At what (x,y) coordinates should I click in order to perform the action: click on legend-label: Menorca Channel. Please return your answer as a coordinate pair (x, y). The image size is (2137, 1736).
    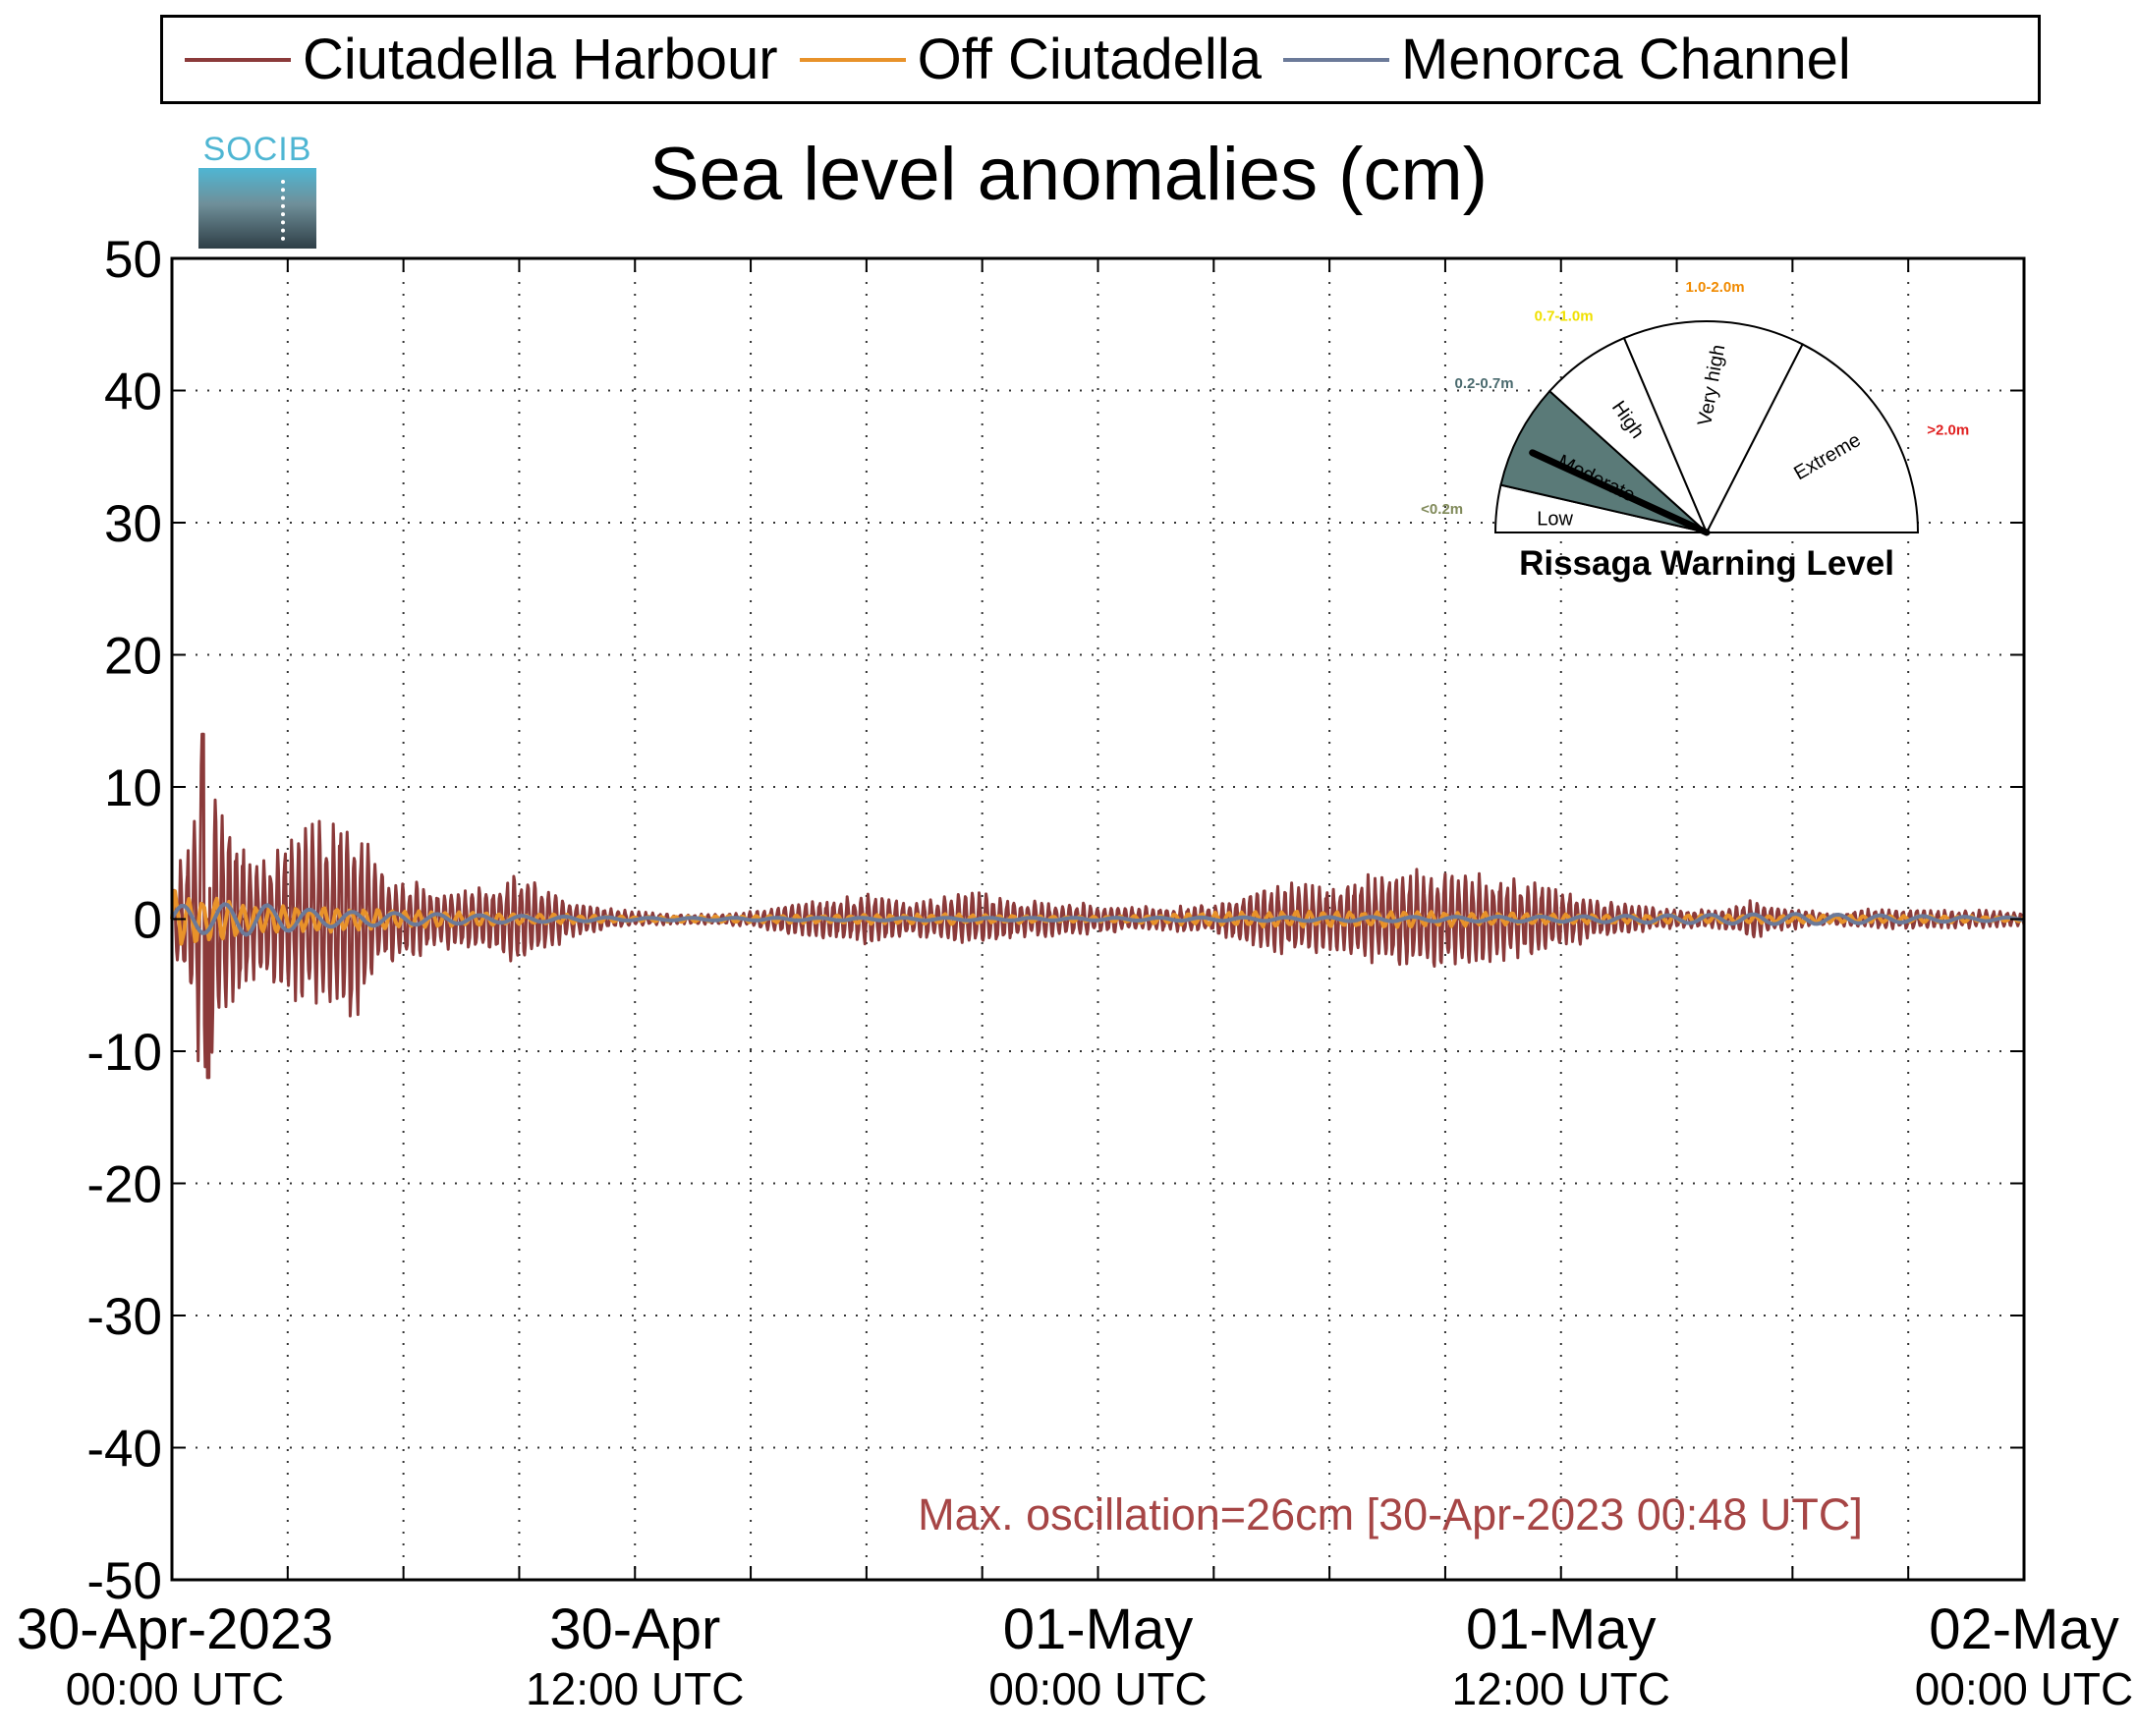
    Looking at the image, I should click on (1625, 59).